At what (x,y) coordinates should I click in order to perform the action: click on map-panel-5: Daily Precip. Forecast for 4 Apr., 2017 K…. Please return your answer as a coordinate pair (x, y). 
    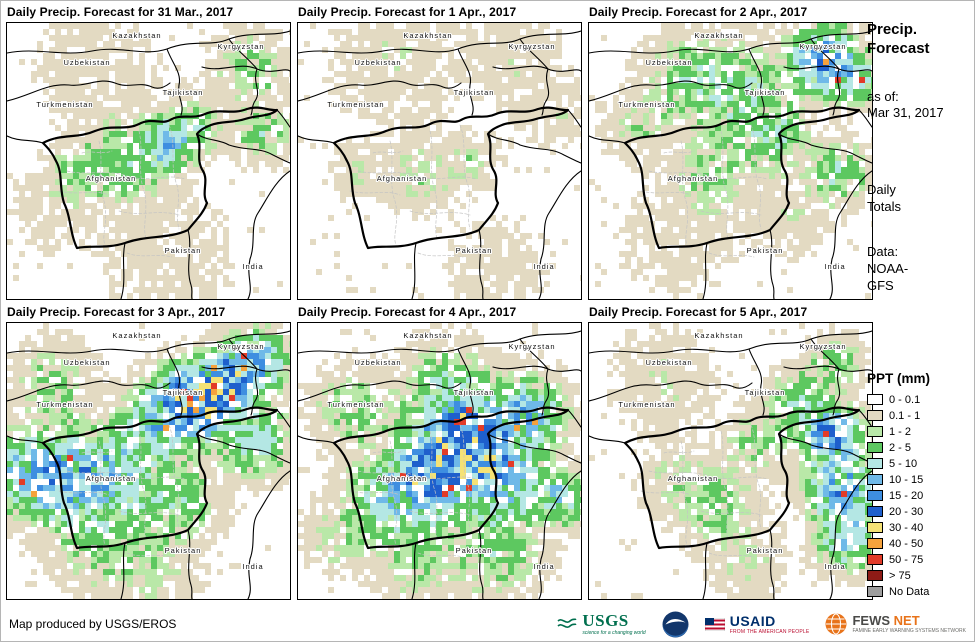
    Looking at the image, I should click on (439, 452).